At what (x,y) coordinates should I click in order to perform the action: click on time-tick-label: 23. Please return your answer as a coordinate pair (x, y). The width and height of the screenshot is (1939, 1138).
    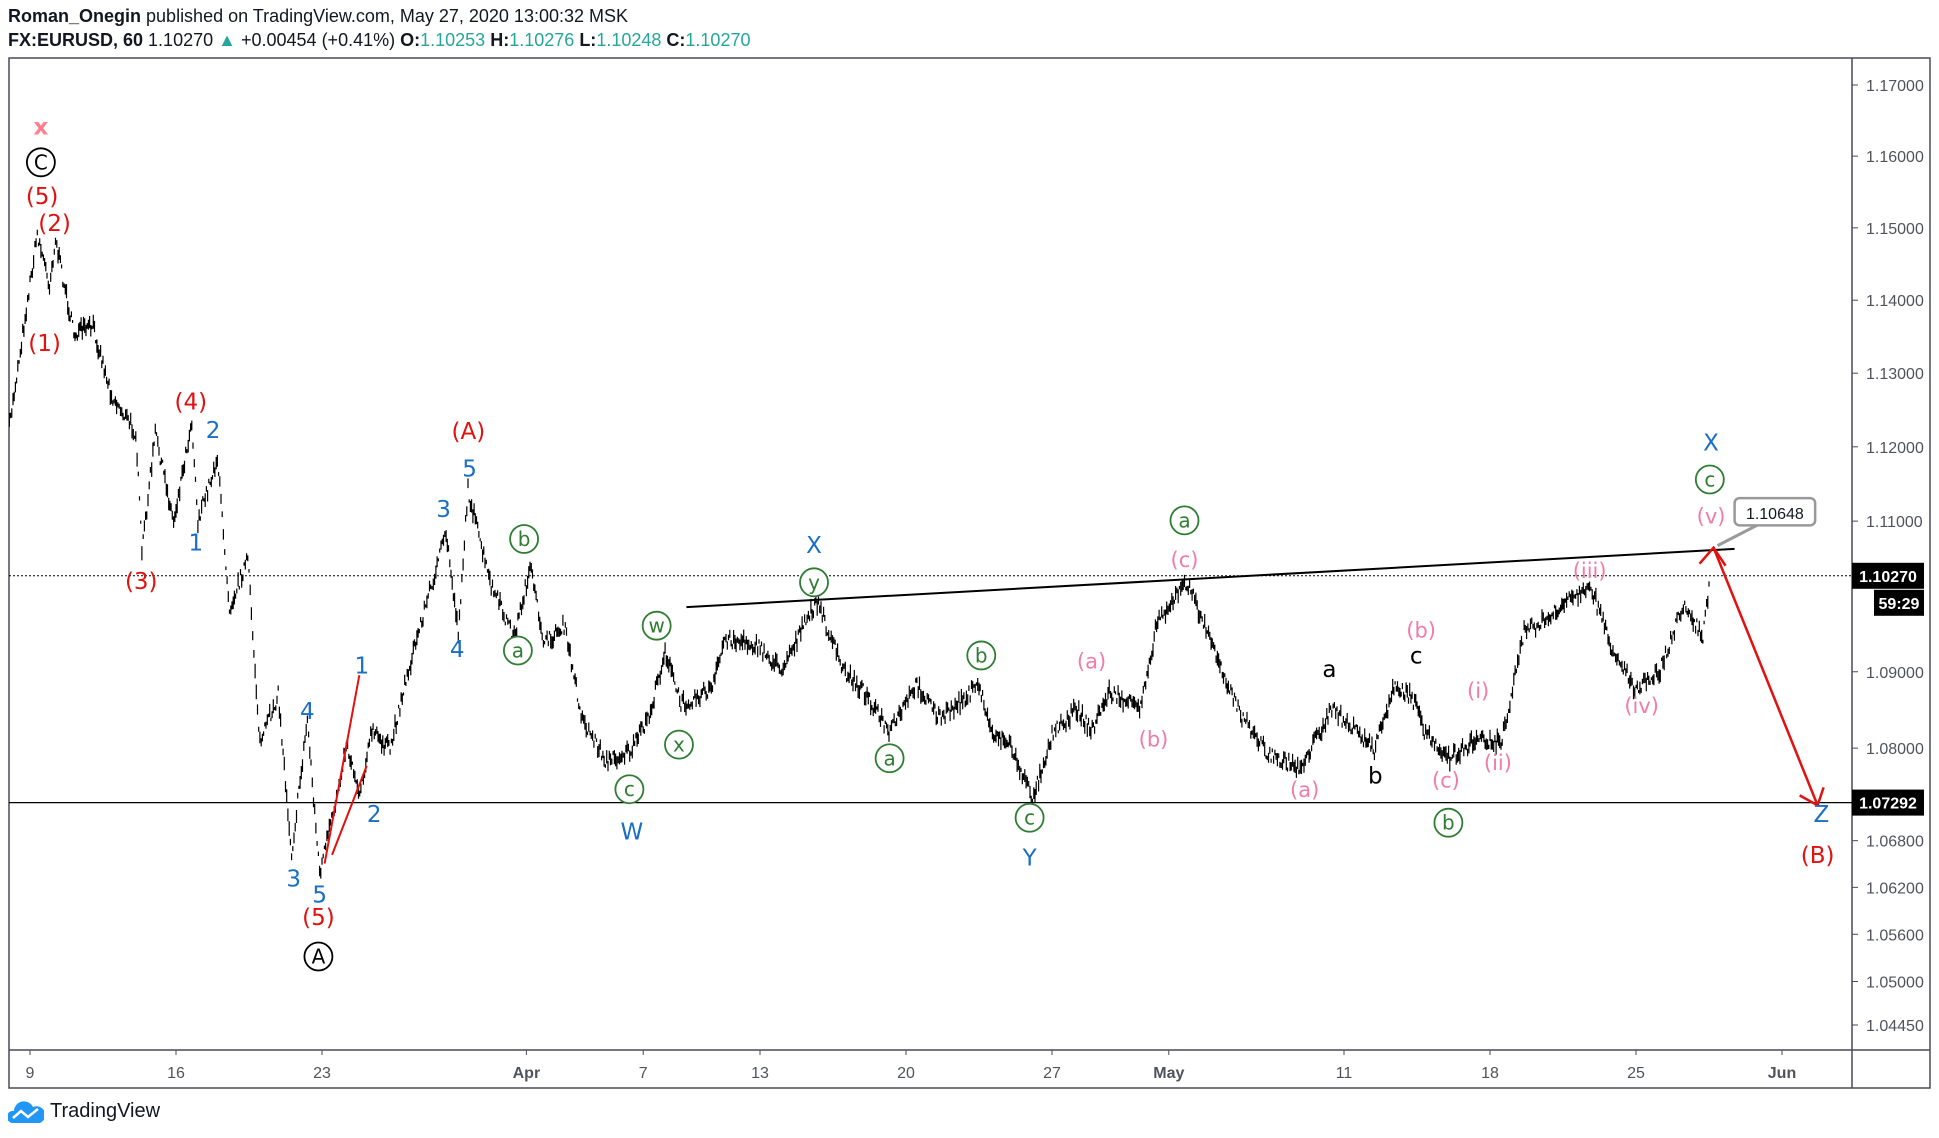
    Looking at the image, I should click on (322, 1073).